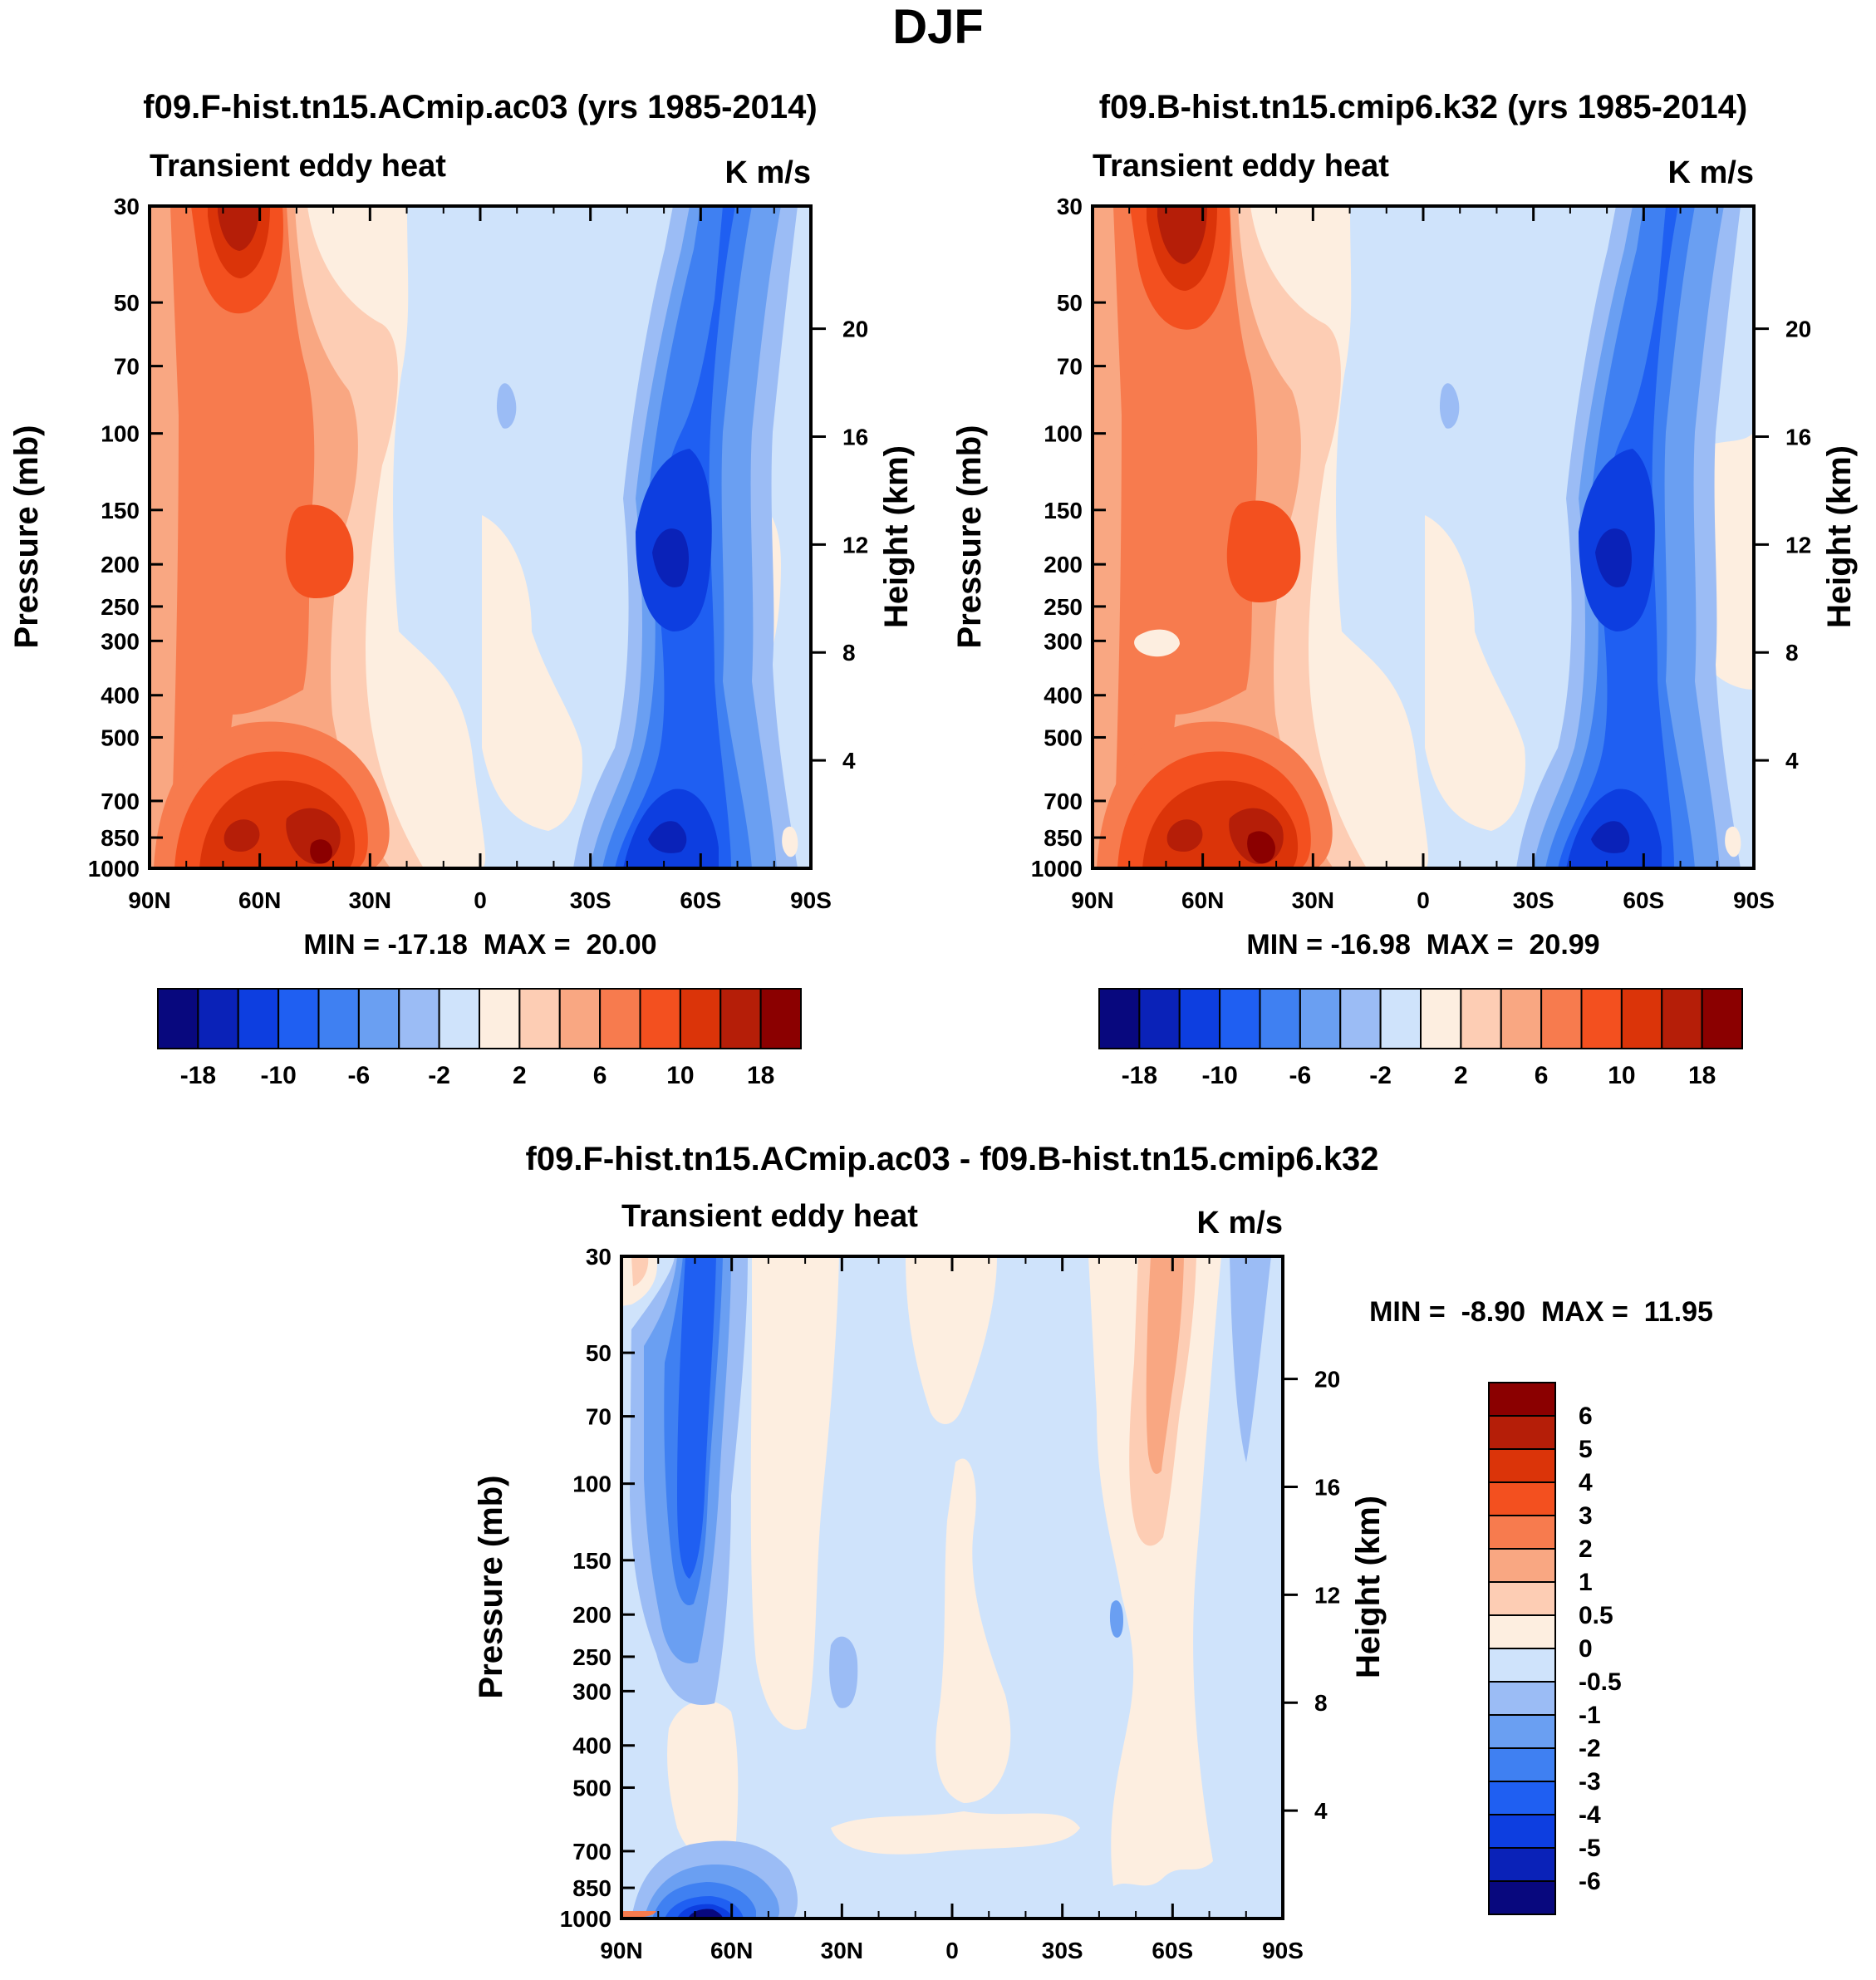  What do you see at coordinates (1586, 1482) in the screenshot?
I see `colorbar-label: 4` at bounding box center [1586, 1482].